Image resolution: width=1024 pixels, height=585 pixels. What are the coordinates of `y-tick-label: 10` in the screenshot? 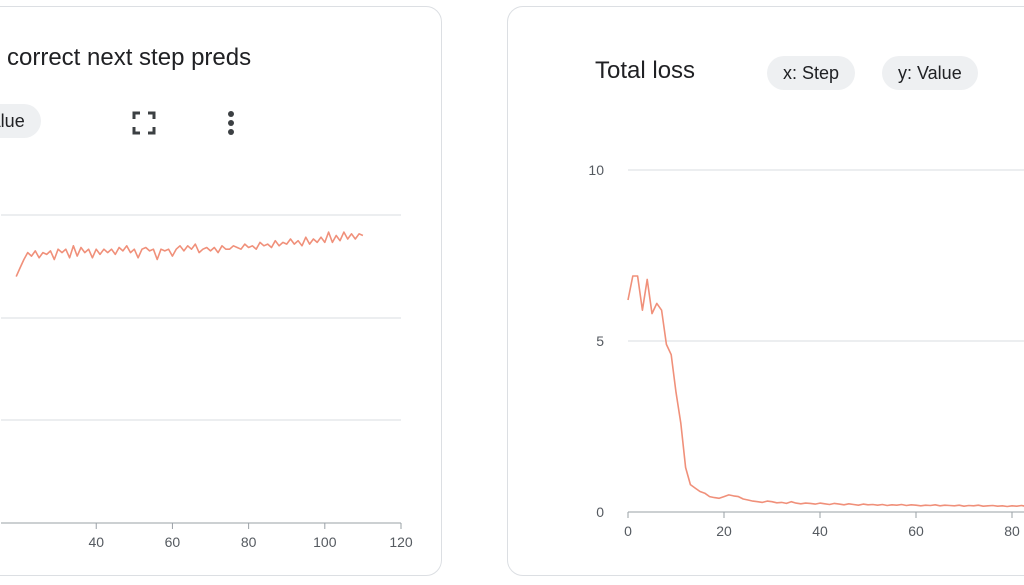 It's located at (596, 170).